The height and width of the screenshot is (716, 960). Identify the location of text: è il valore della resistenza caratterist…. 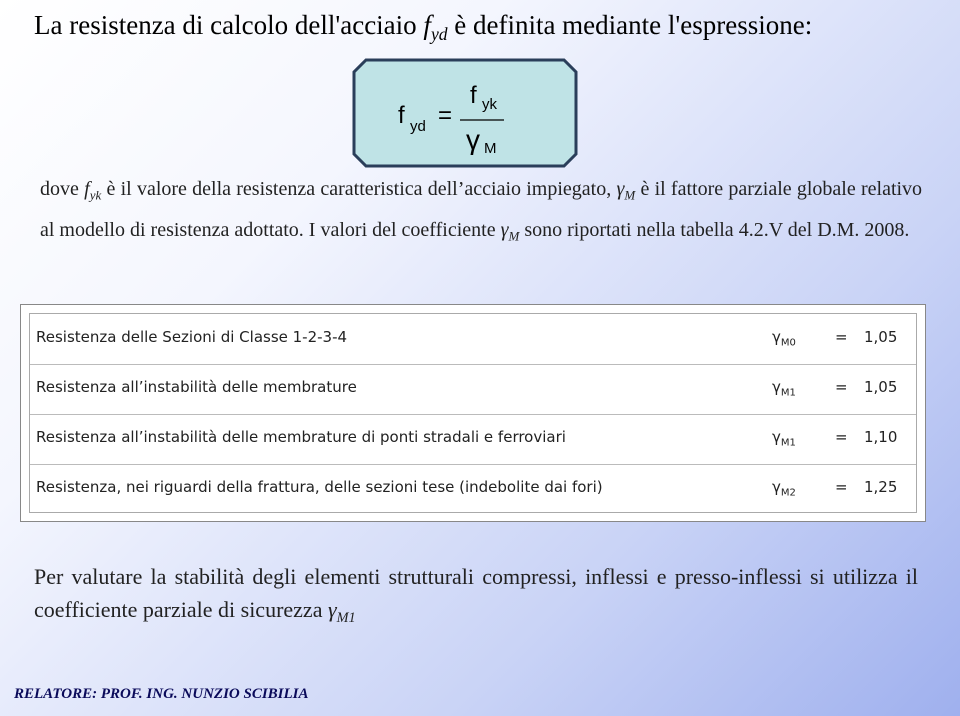
(359, 189).